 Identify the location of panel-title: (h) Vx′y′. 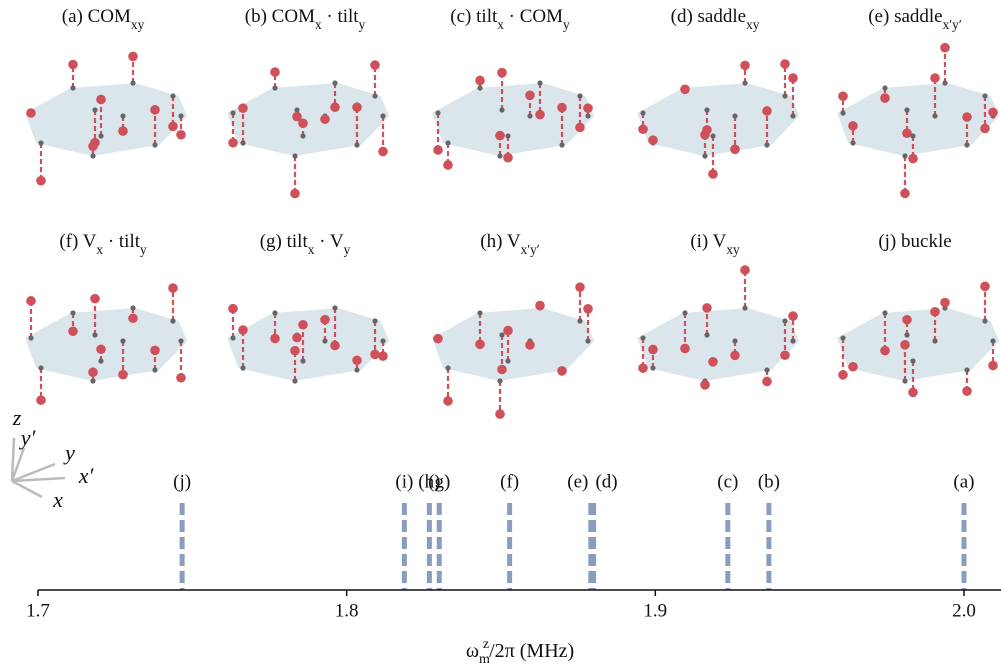
(510, 243).